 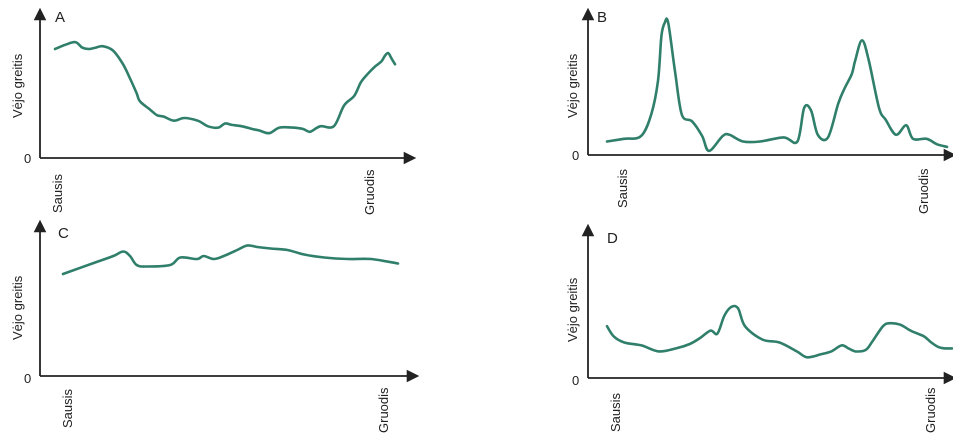 I want to click on panel-letter: A, so click(x=60, y=17).